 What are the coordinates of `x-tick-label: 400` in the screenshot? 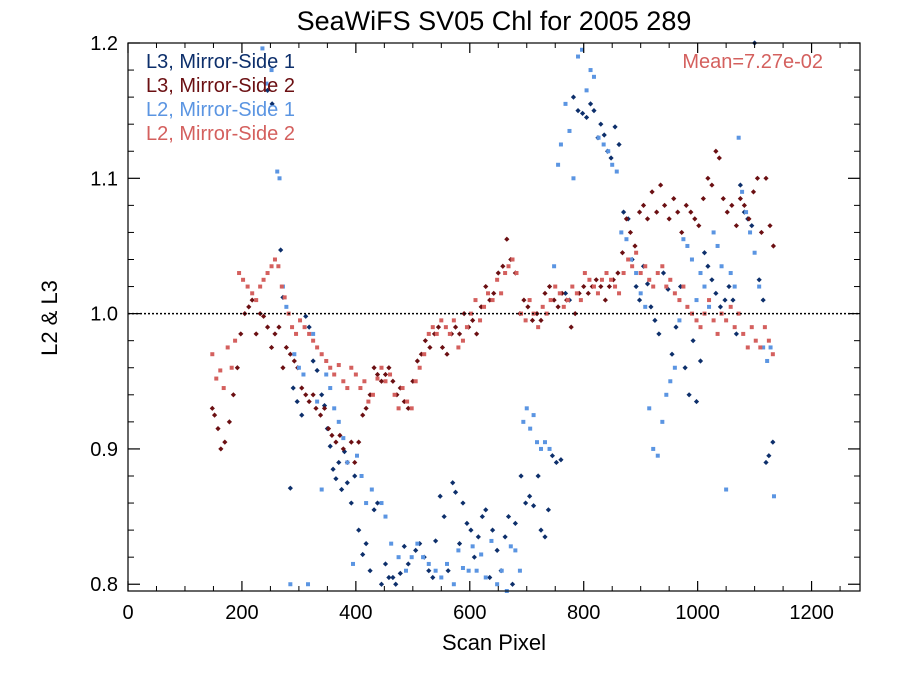 It's located at (355, 613).